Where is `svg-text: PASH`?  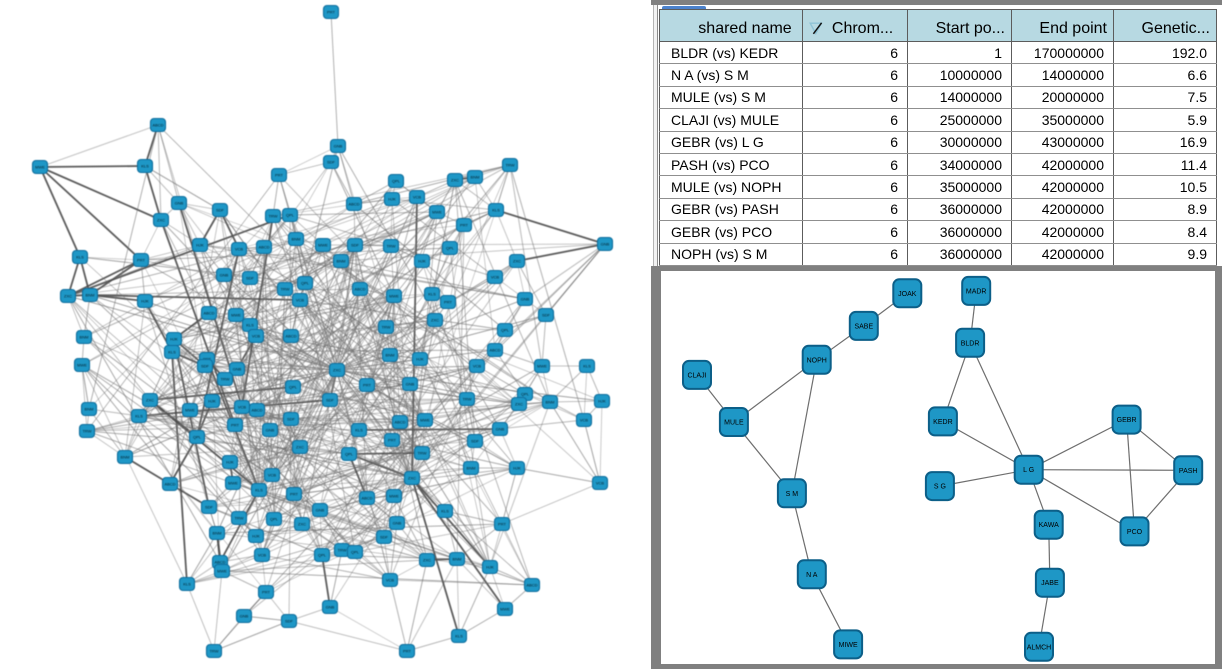
svg-text: PASH is located at coordinates (1187, 470).